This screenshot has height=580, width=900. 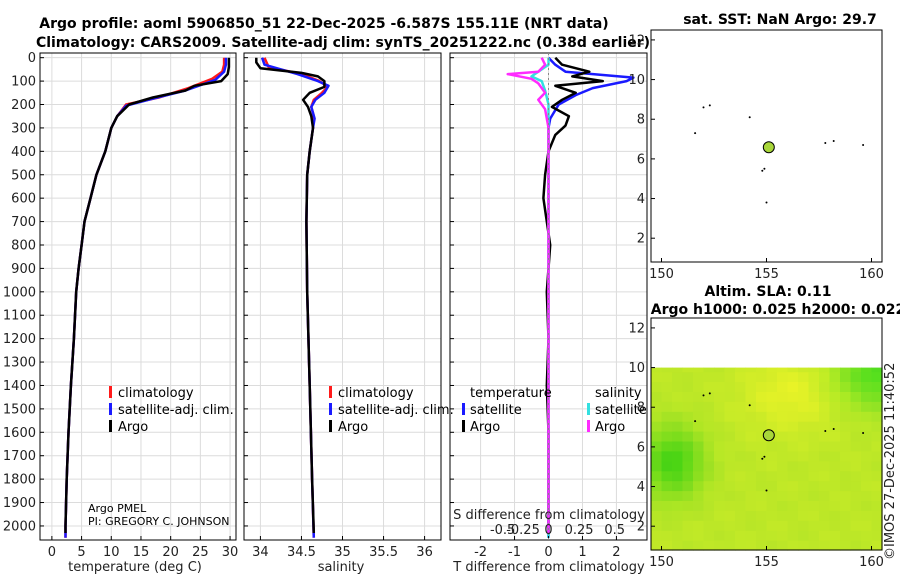 What do you see at coordinates (19, 409) in the screenshot?
I see `y-tick-label: 1500` at bounding box center [19, 409].